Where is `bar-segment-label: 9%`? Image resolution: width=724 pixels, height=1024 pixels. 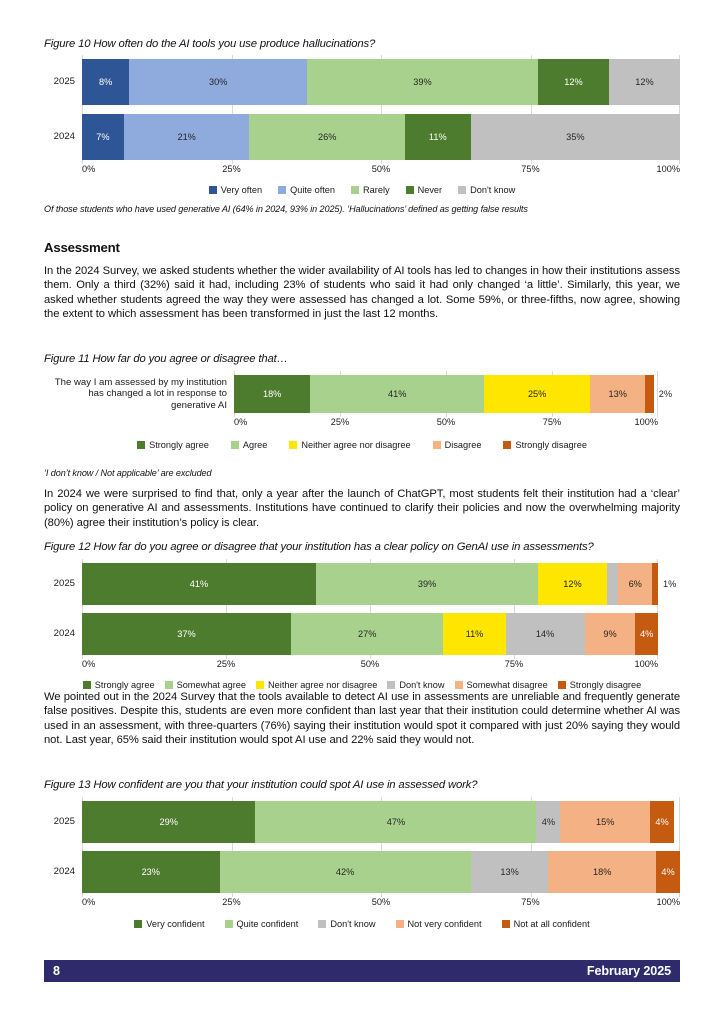
bar-segment-label: 9% is located at coordinates (610, 634).